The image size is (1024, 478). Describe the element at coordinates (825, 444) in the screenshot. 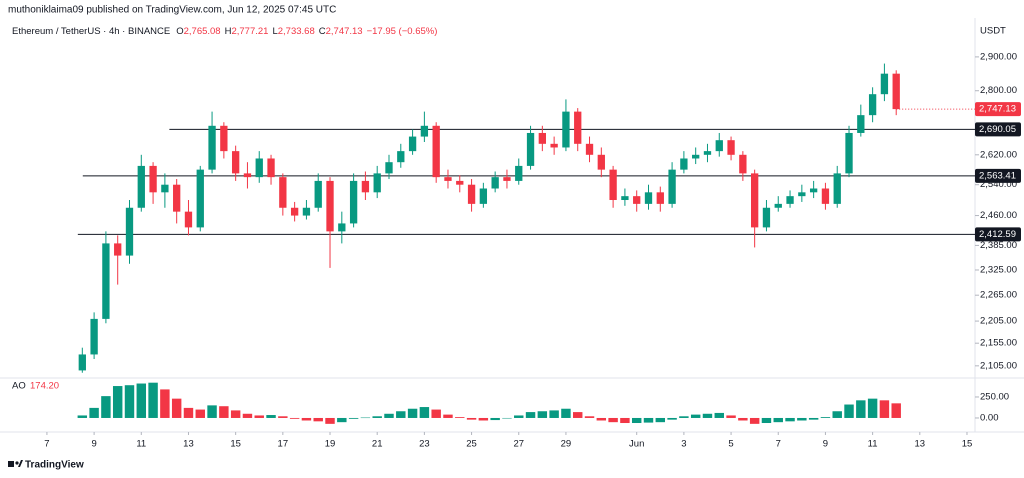

I see `x-tick-label: 9` at that location.